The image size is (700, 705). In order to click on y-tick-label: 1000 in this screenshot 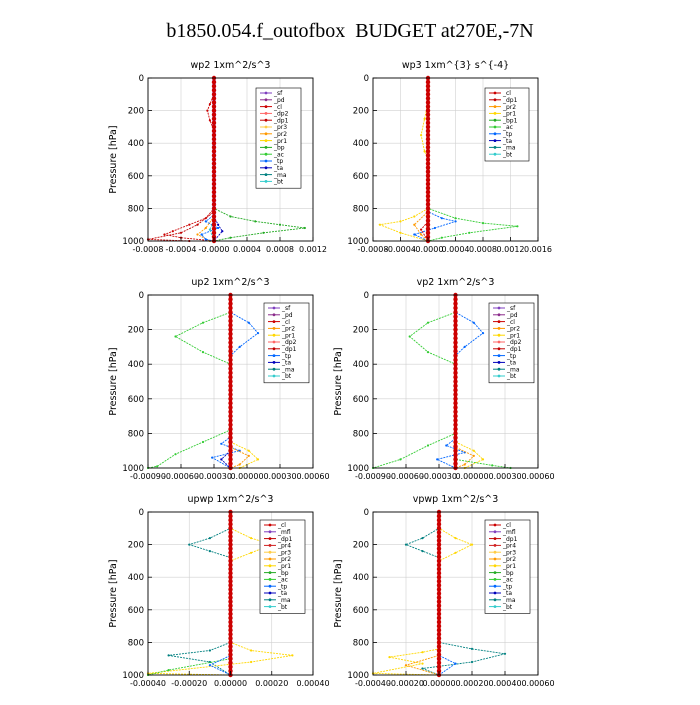, I will do `click(358, 676)`.